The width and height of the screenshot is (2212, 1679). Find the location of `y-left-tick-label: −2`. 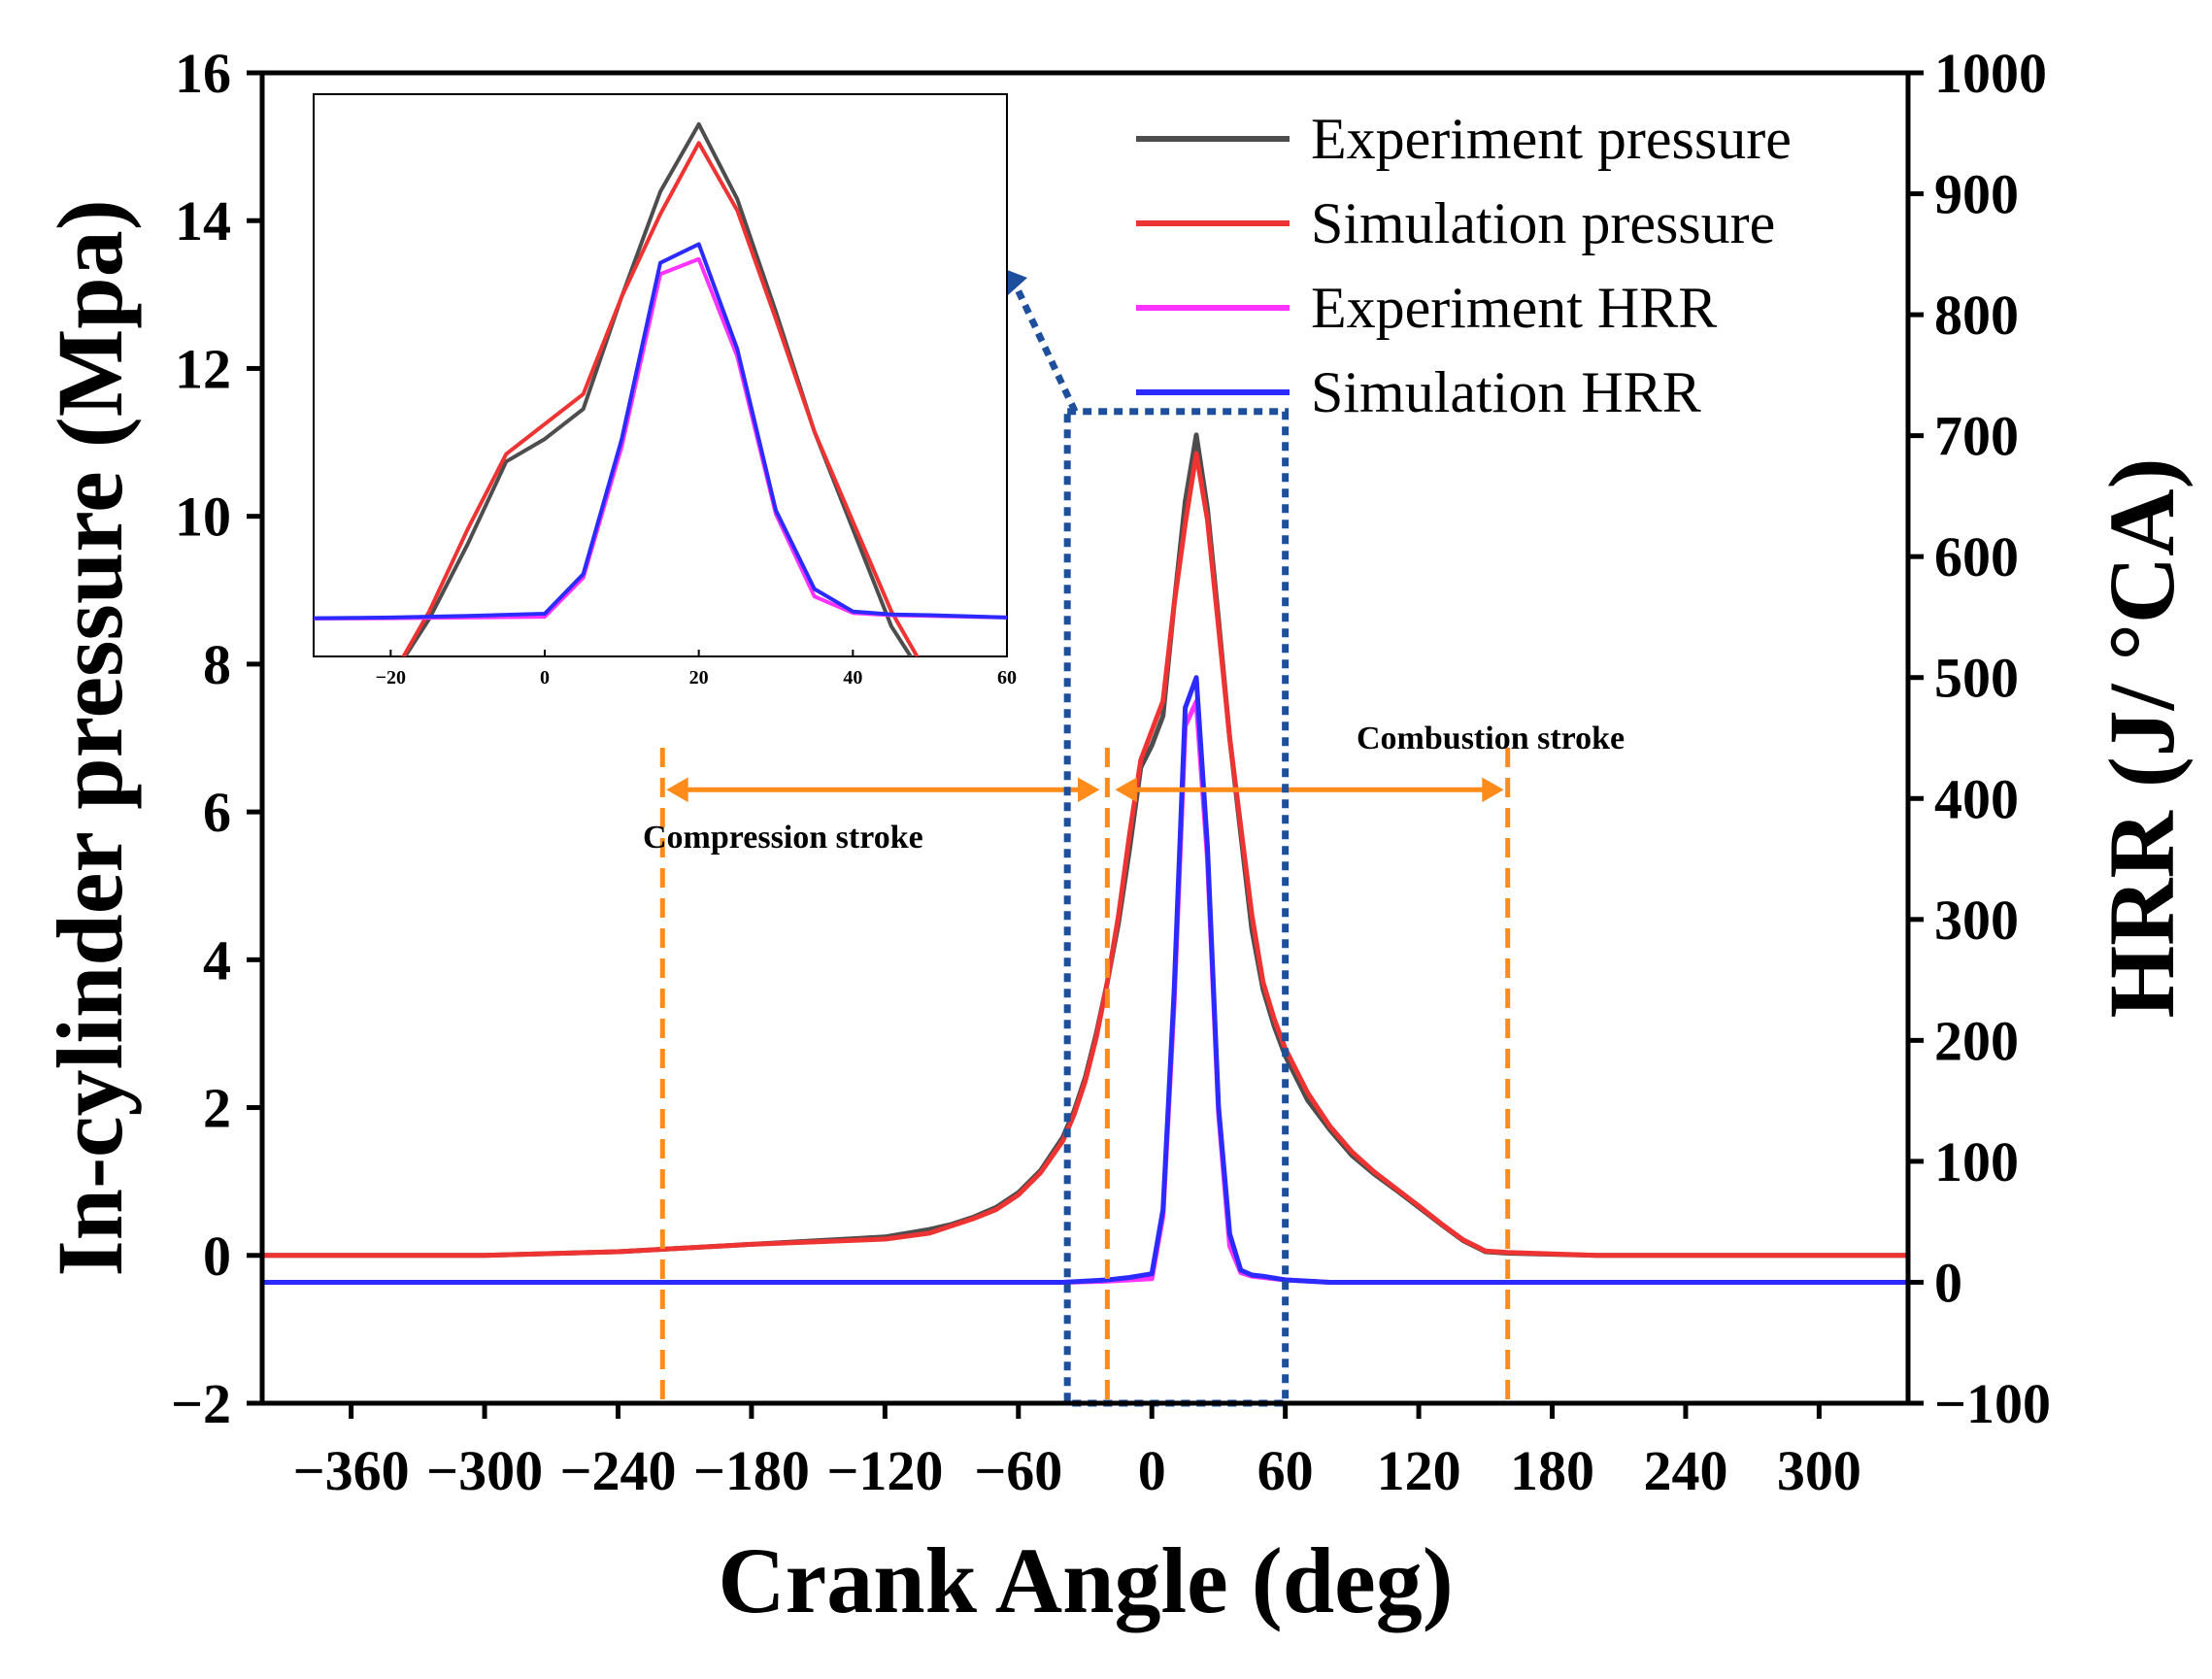

y-left-tick-label: −2 is located at coordinates (201, 1403).